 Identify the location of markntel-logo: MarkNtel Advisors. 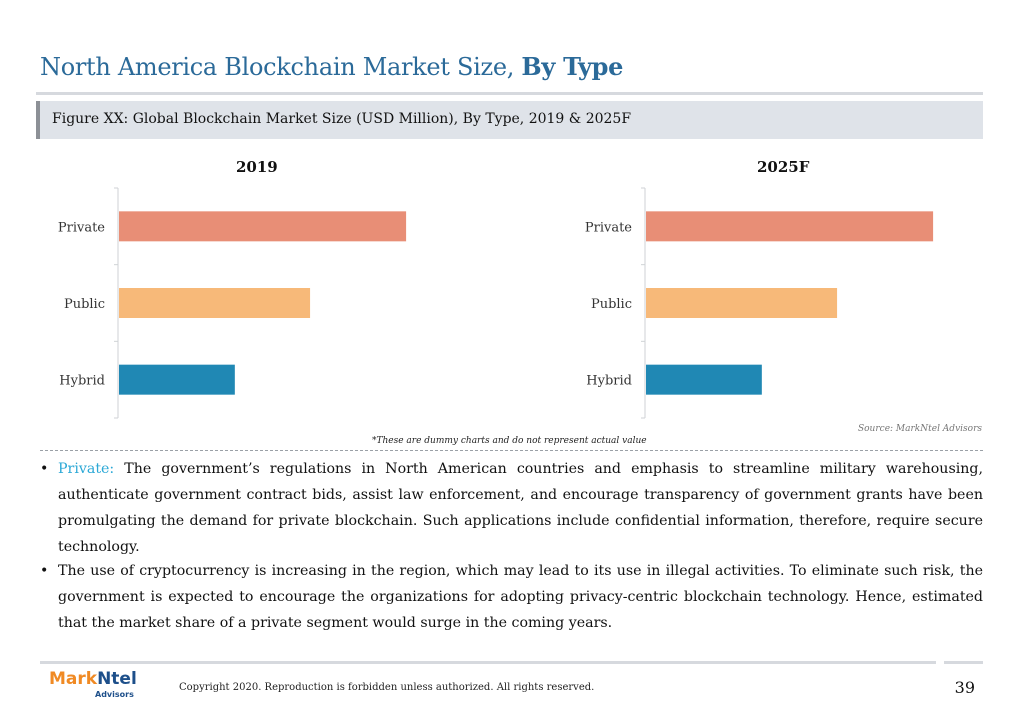
(94, 687).